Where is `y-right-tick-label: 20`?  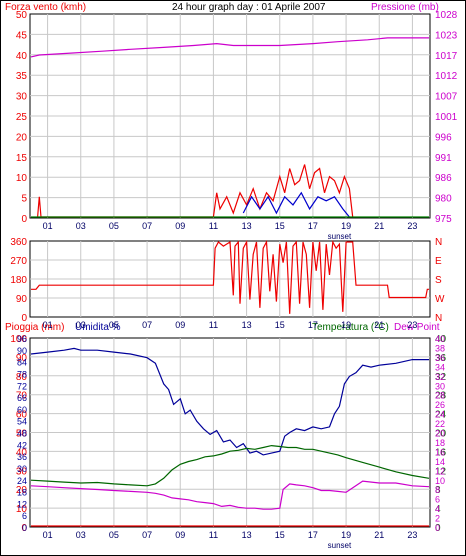 y-right-tick-label: 20 is located at coordinates (441, 434).